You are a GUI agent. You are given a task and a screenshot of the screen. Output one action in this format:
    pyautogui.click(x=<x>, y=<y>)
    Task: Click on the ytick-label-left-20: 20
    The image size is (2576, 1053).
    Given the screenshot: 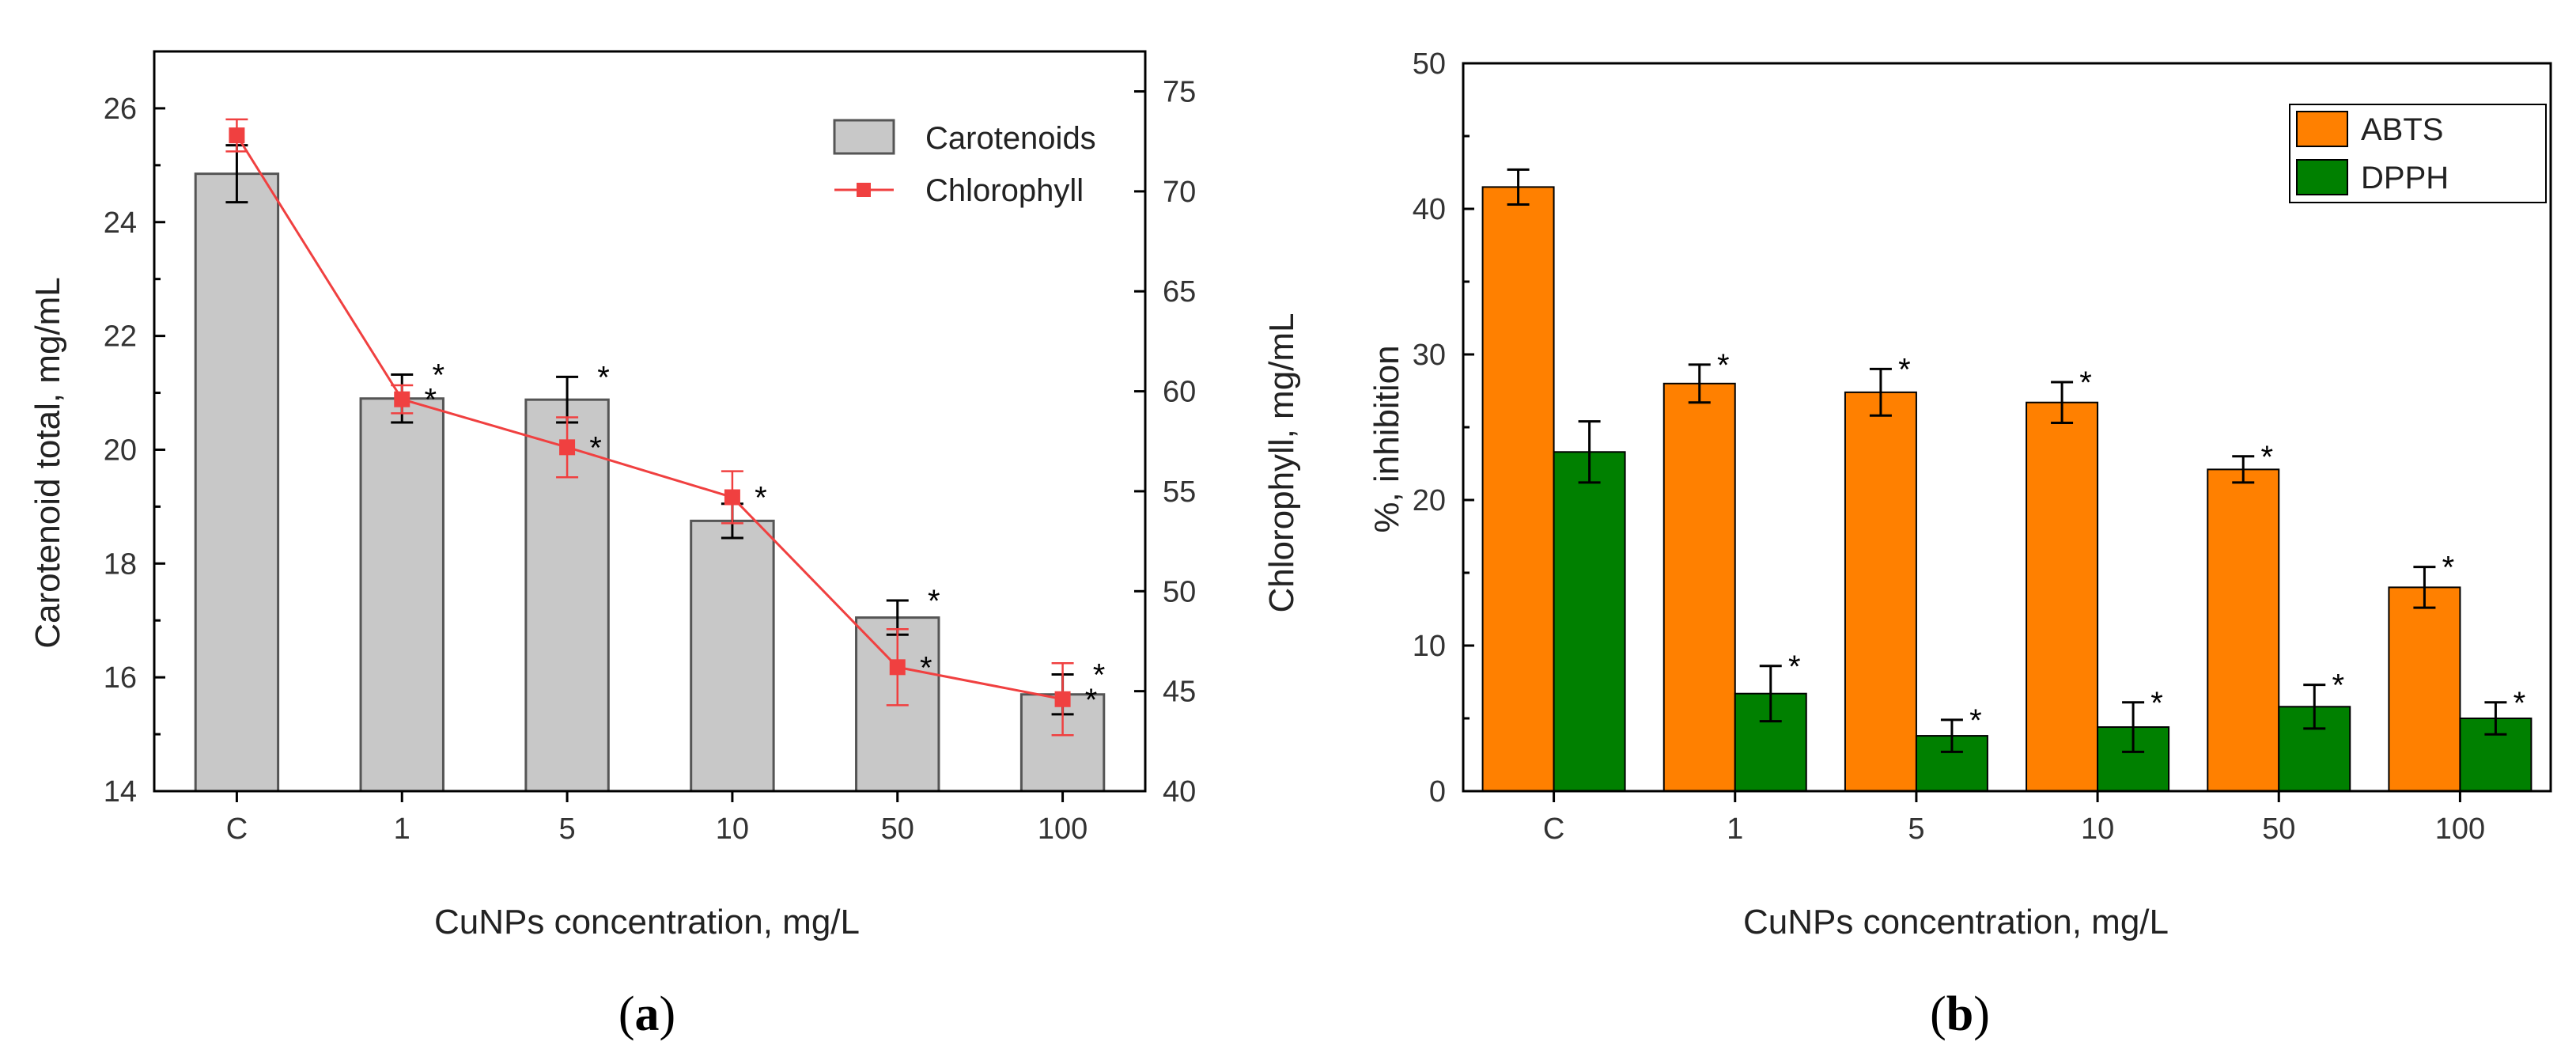 What is the action you would take?
    pyautogui.click(x=121, y=450)
    